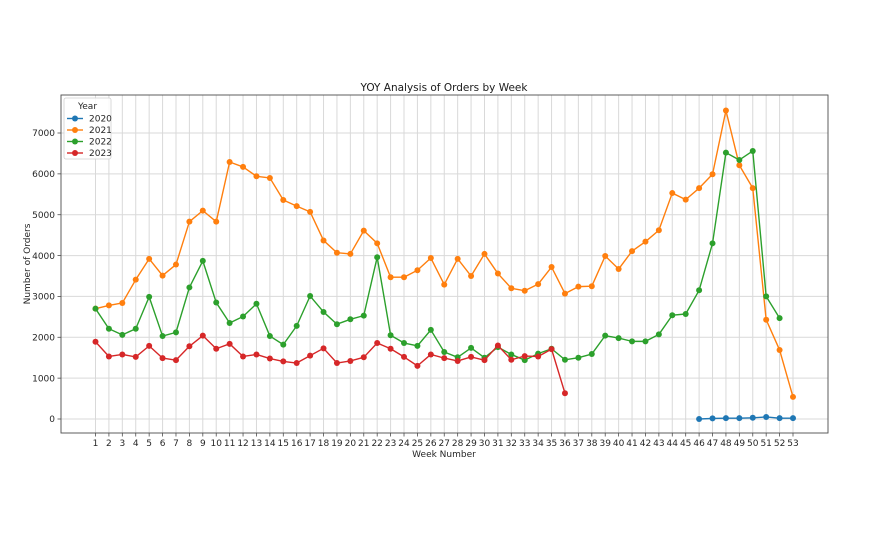  I want to click on x-tick-label: 46, so click(699, 444).